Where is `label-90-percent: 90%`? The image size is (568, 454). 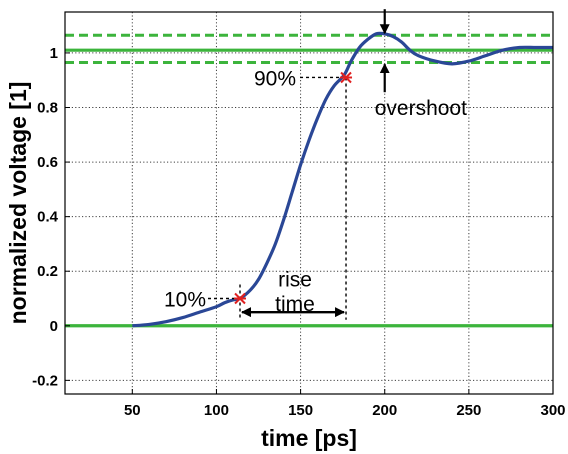 label-90-percent: 90% is located at coordinates (275, 78).